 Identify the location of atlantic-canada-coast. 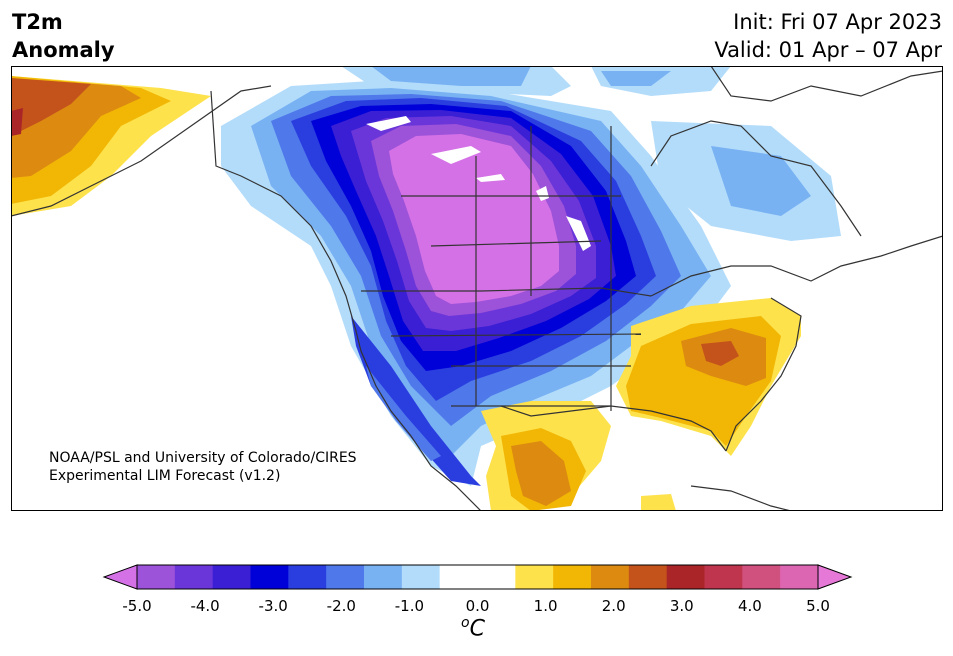
(796, 266).